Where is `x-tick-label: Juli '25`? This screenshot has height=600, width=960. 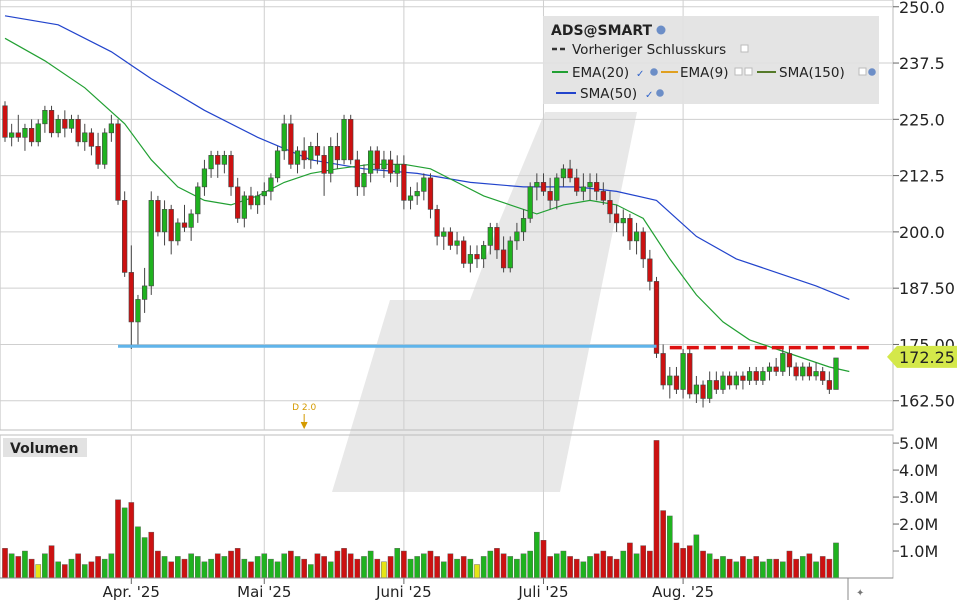 x-tick-label: Juli '25 is located at coordinates (542, 591).